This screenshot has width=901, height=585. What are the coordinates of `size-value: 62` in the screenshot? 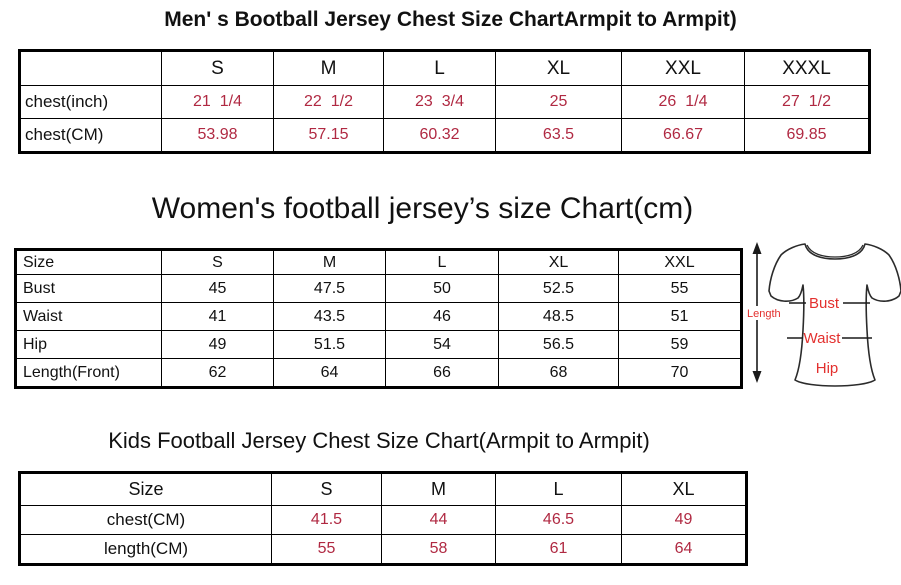 It's located at (217, 373).